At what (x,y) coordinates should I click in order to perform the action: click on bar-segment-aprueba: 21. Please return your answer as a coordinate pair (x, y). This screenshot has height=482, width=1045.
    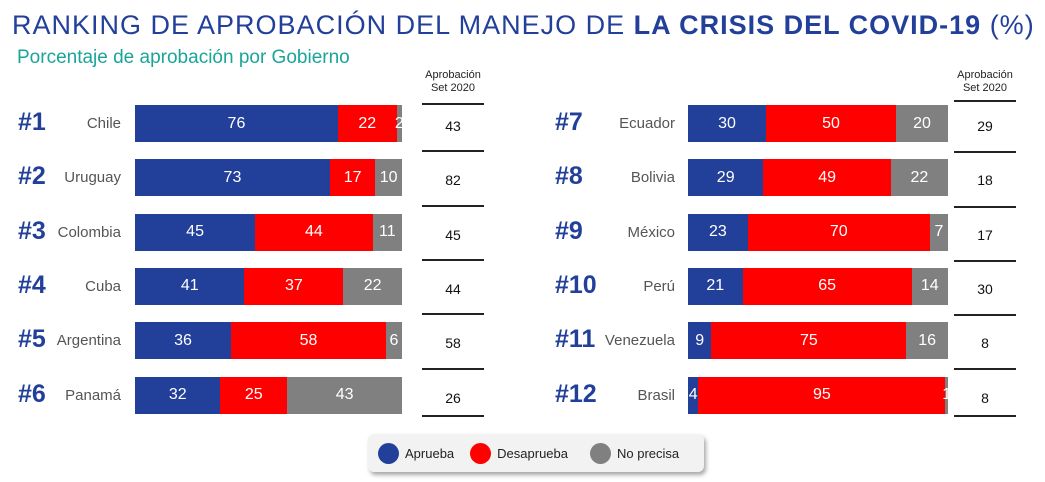
    Looking at the image, I should click on (715, 286).